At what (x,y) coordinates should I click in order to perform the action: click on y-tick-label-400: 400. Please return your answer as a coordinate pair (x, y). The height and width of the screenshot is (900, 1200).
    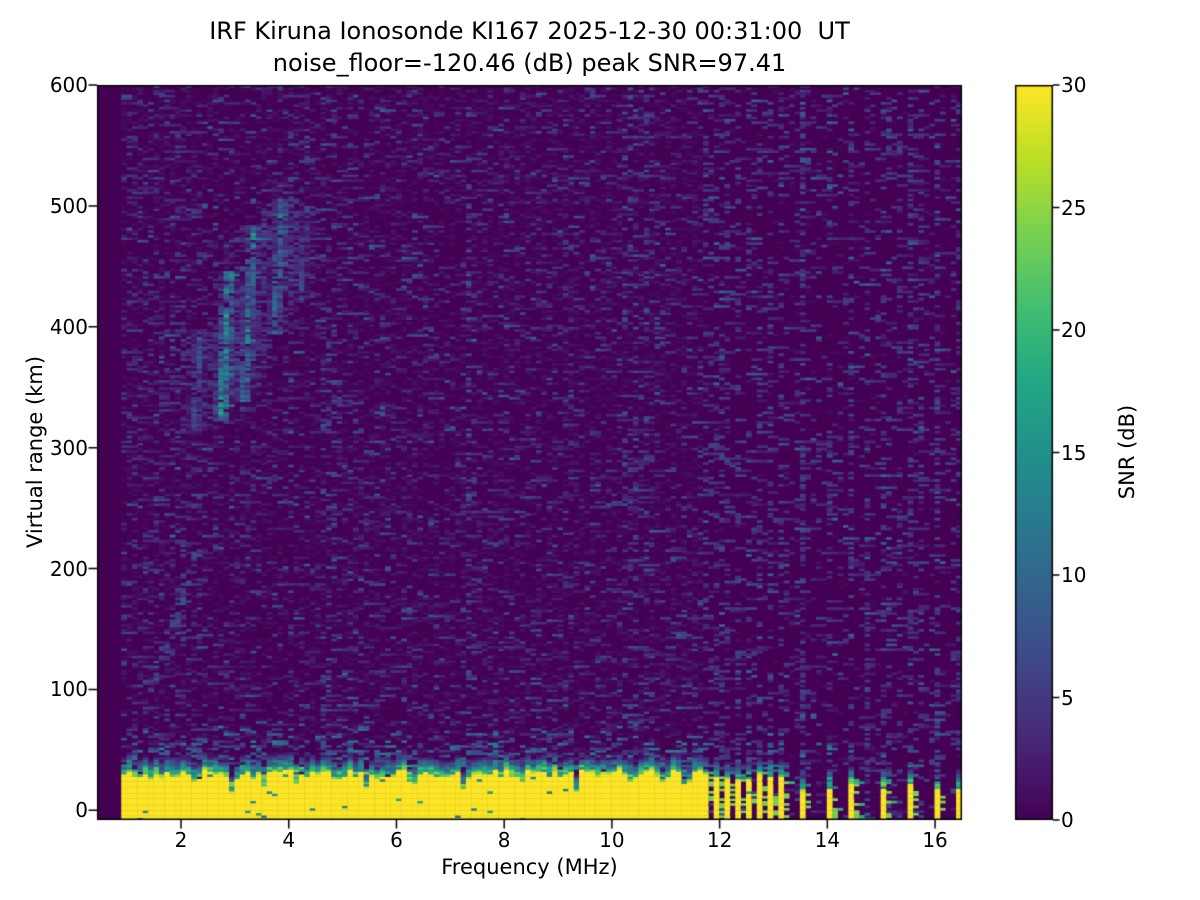
    Looking at the image, I should click on (68, 326).